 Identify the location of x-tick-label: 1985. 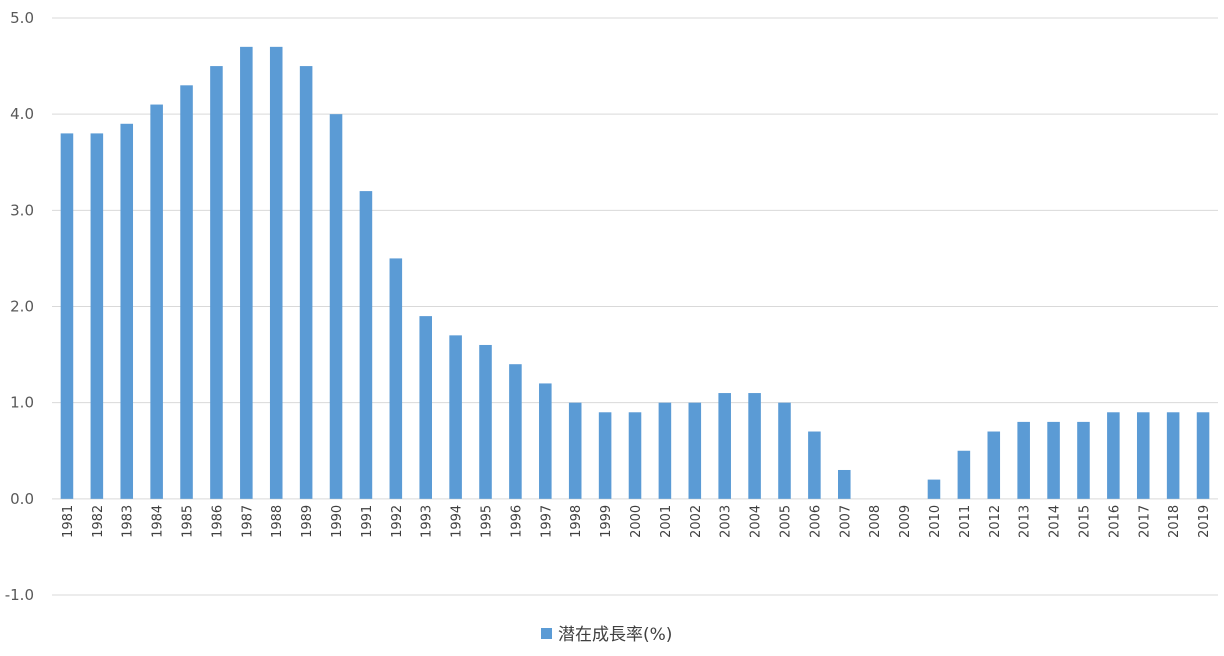
(188, 521).